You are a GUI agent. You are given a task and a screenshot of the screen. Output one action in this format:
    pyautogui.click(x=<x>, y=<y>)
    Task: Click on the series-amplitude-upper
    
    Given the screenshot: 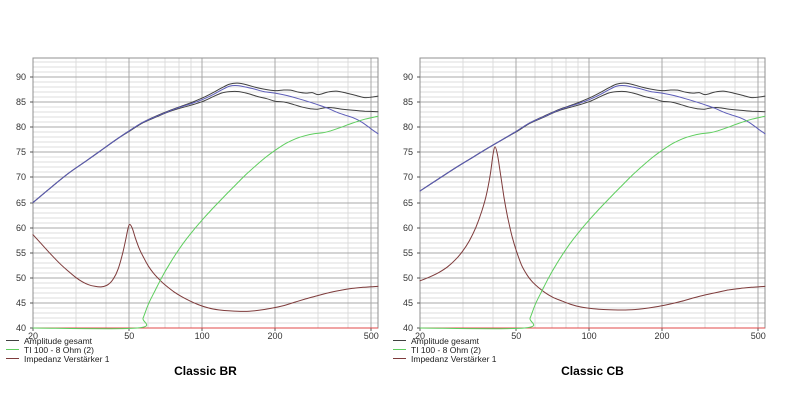 What is the action you would take?
    pyautogui.click(x=205, y=143)
    